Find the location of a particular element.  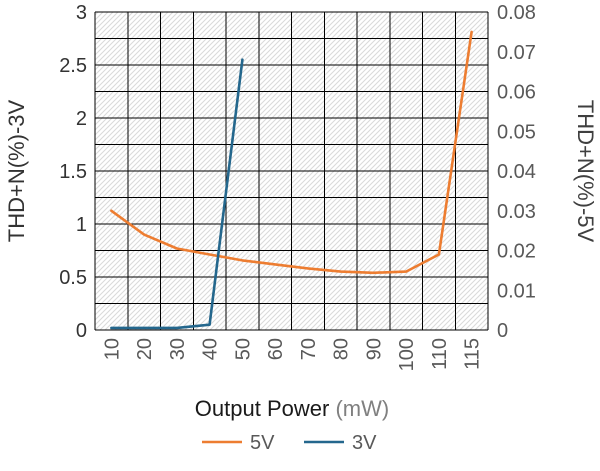

right-axis-tick-label: 0.02 is located at coordinates (516, 252).